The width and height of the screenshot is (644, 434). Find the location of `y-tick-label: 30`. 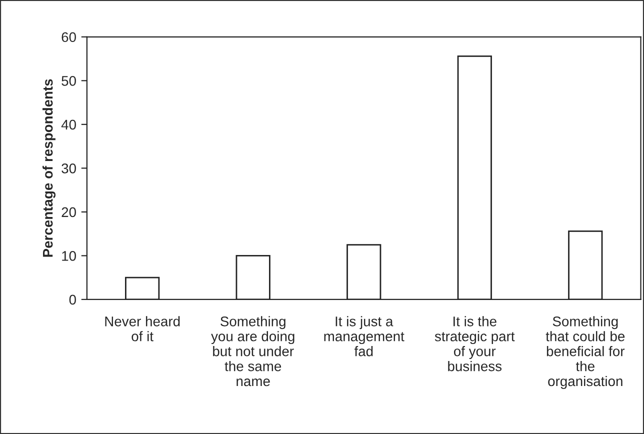

y-tick-label: 30 is located at coordinates (69, 169).